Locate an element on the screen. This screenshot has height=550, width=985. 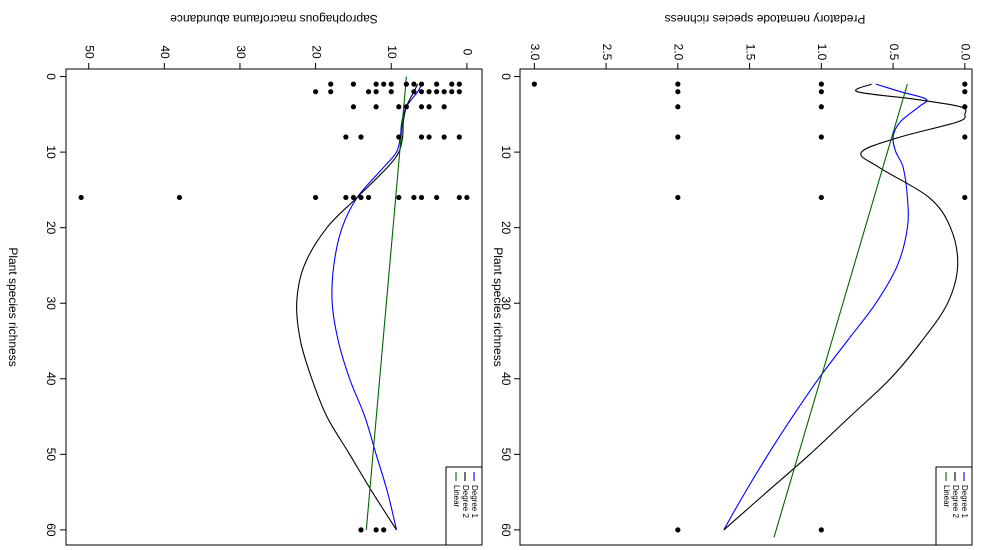
y-tick-label: 2.0 is located at coordinates (679, 52).